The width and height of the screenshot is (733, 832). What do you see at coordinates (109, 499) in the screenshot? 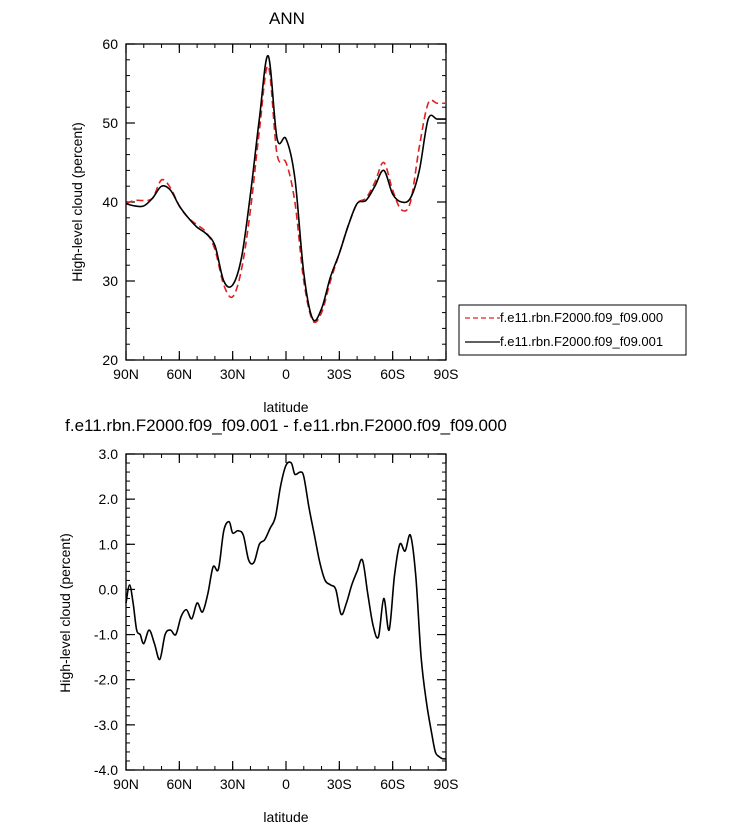
I see `y-tick-label: 2.0` at bounding box center [109, 499].